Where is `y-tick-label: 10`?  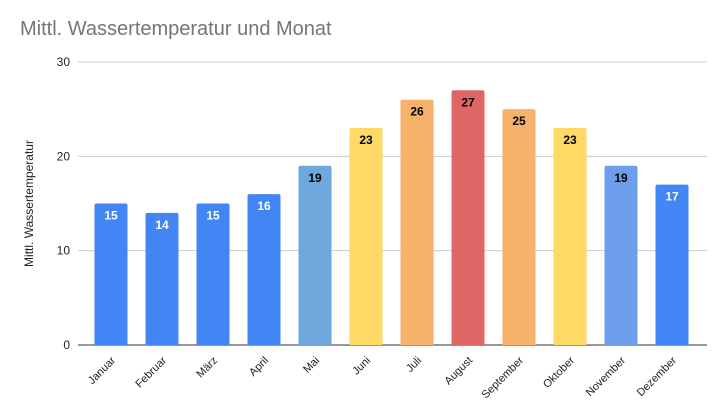
y-tick-label: 10 is located at coordinates (64, 251).